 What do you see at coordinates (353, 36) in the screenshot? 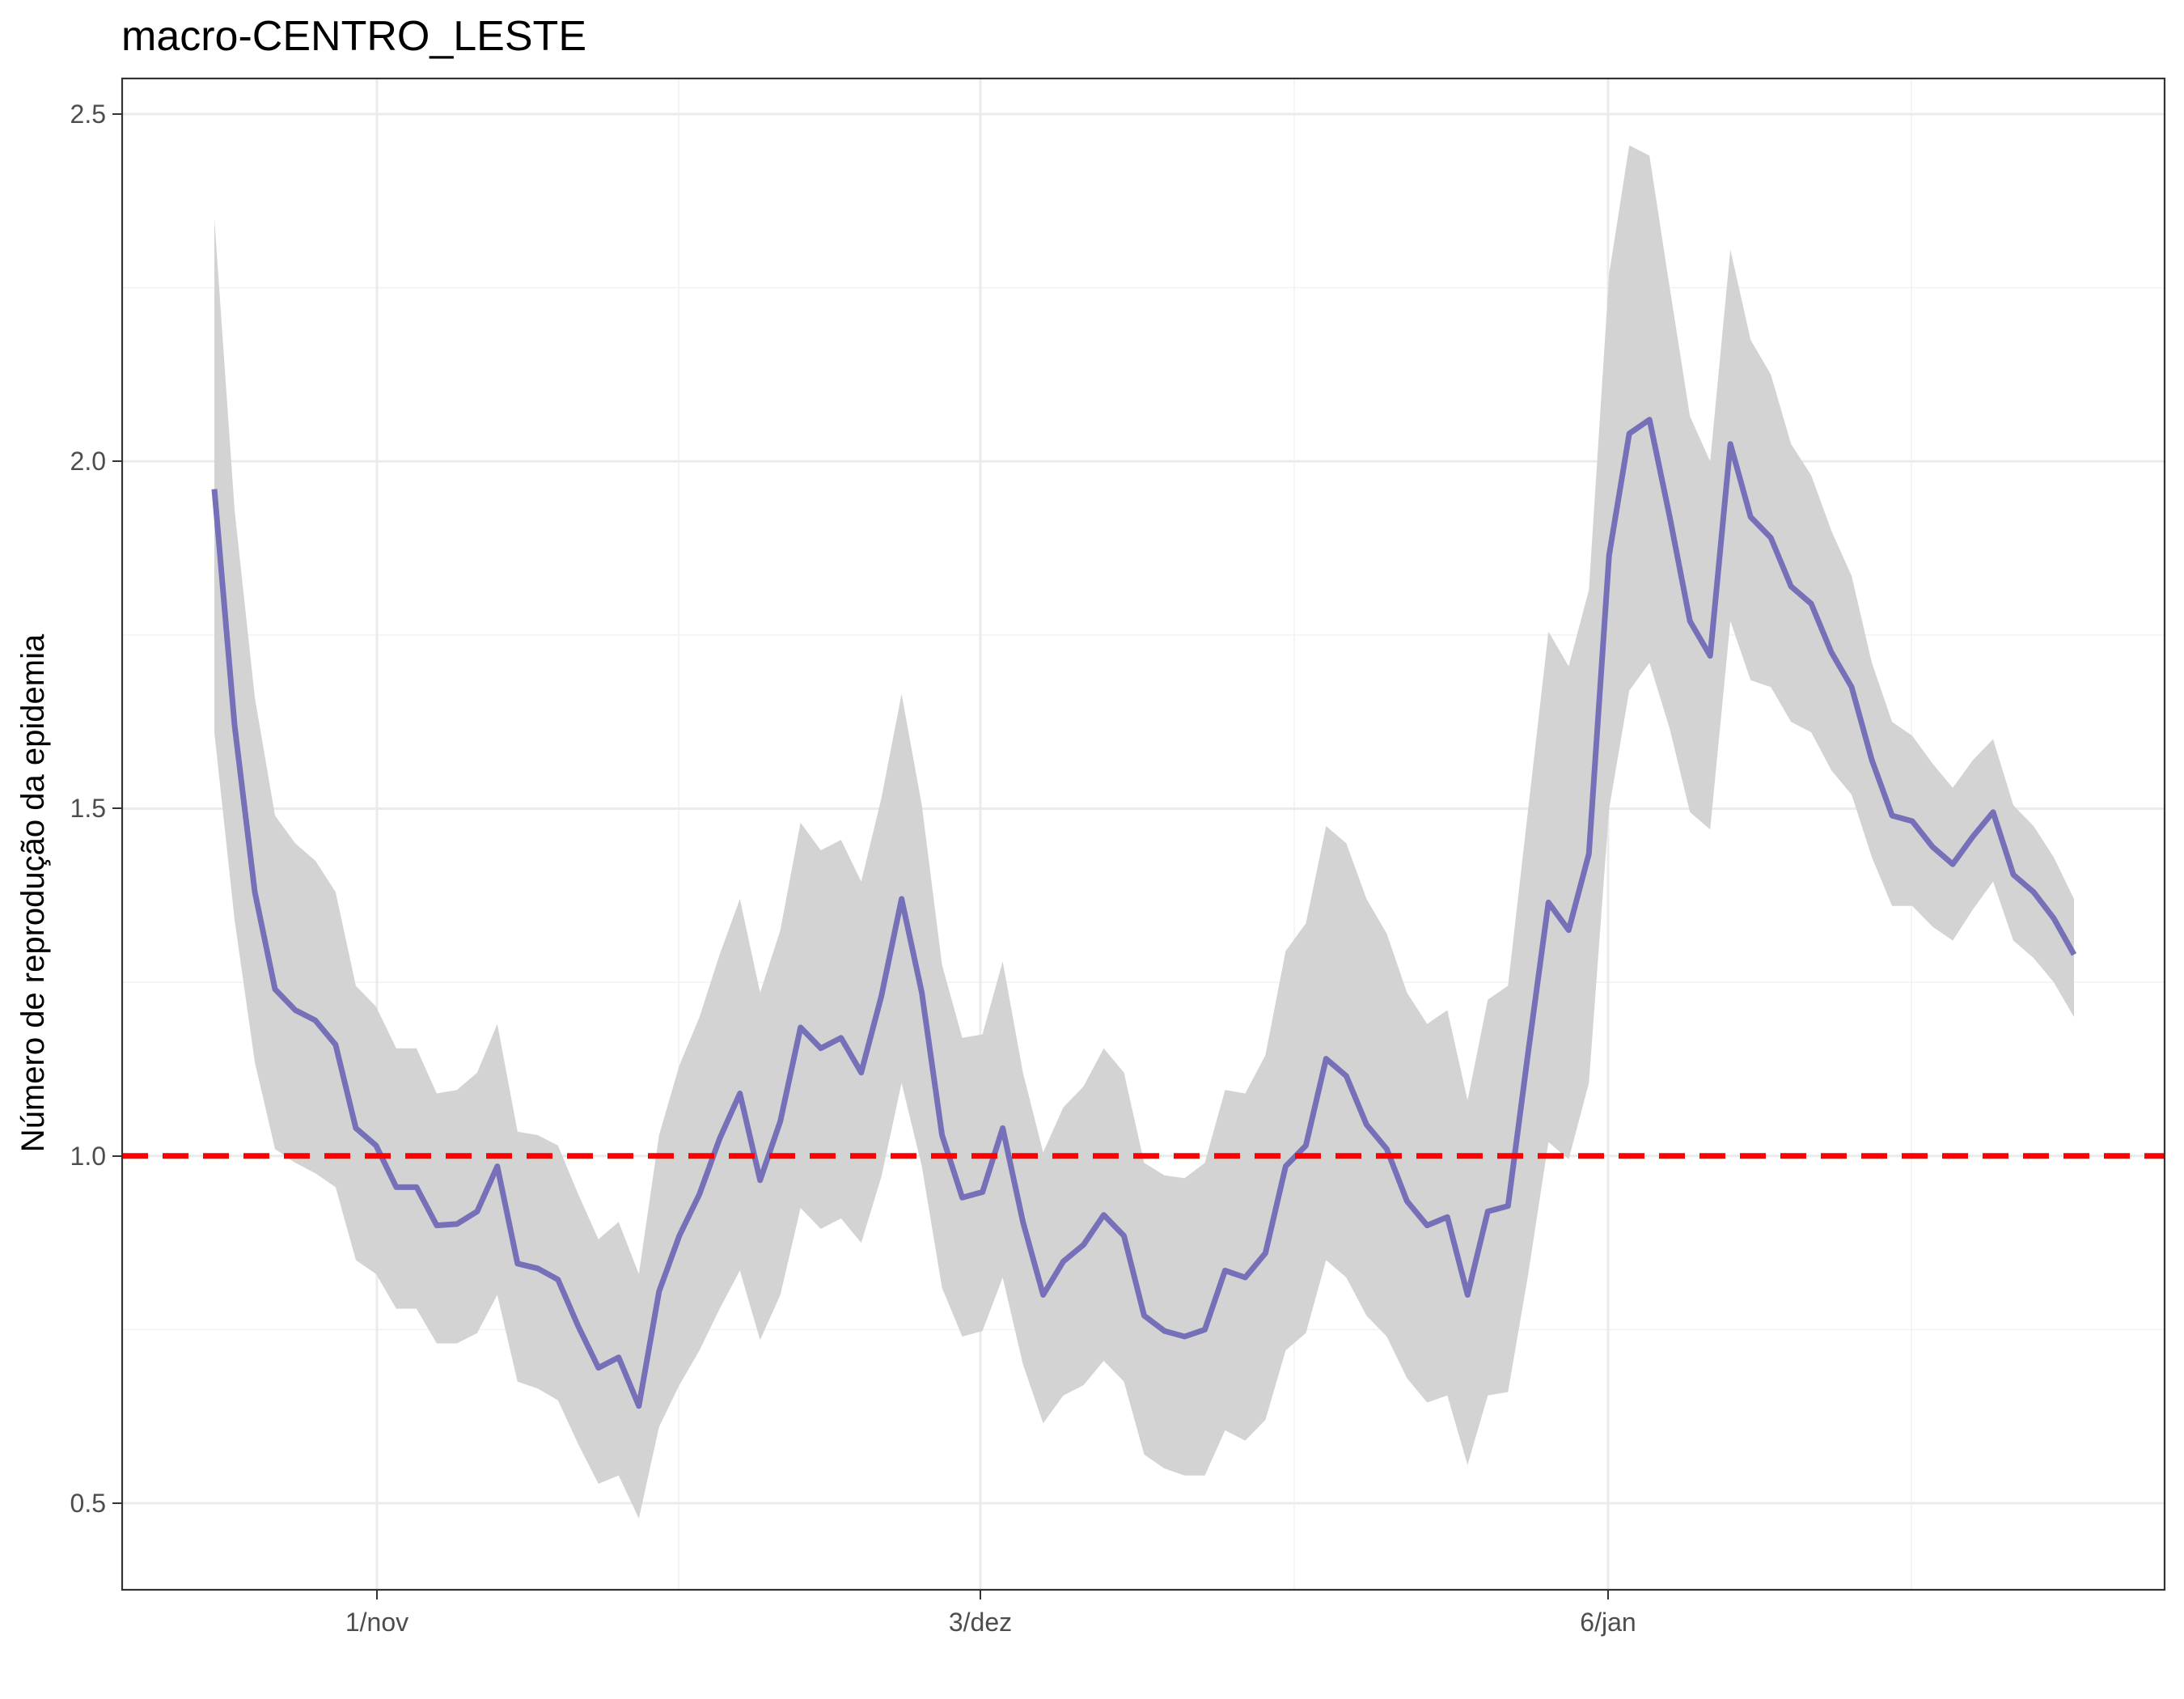
I see `chart-title: macro-CENTRO_LESTE` at bounding box center [353, 36].